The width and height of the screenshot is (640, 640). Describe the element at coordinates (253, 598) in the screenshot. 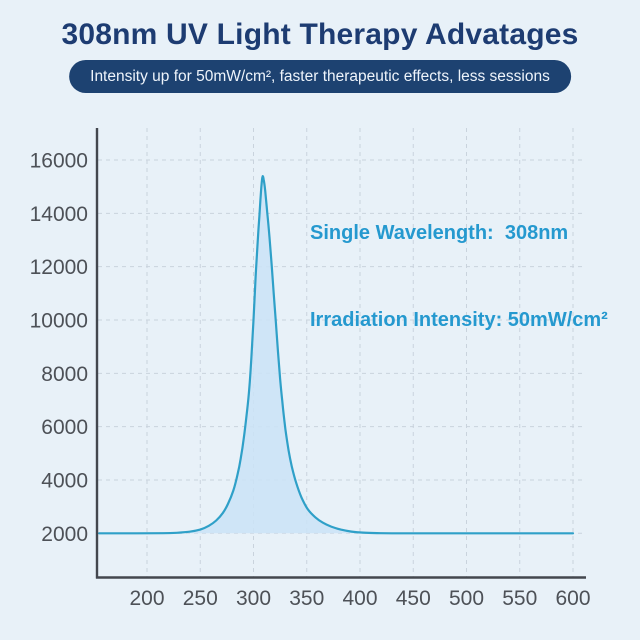

I see `x-tick-label: 300` at that location.